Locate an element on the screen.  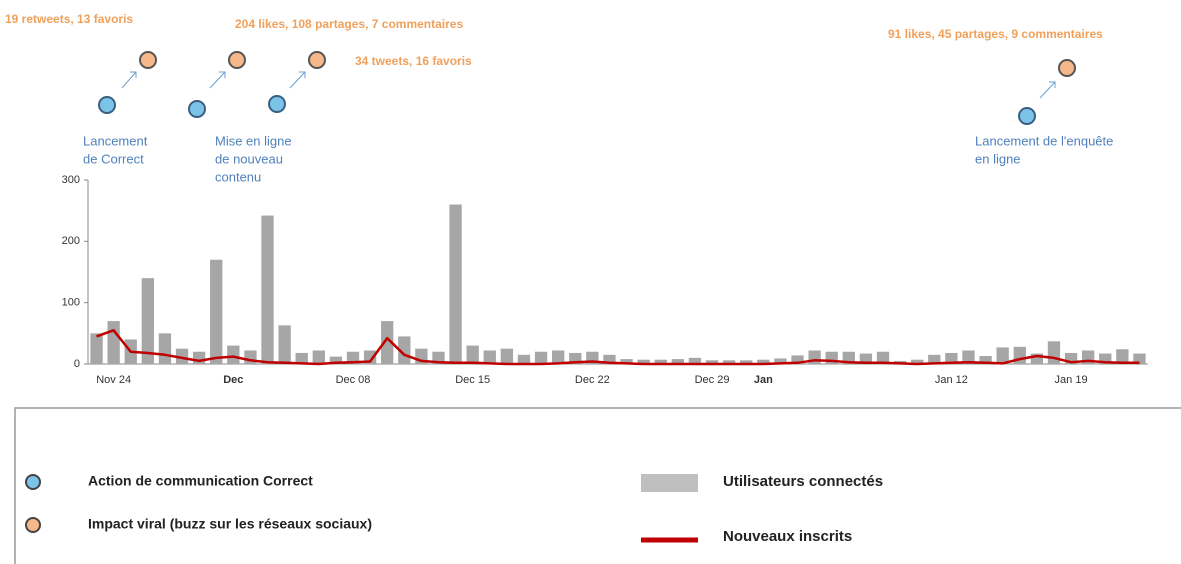
action-annotation: en ligne is located at coordinates (998, 158).